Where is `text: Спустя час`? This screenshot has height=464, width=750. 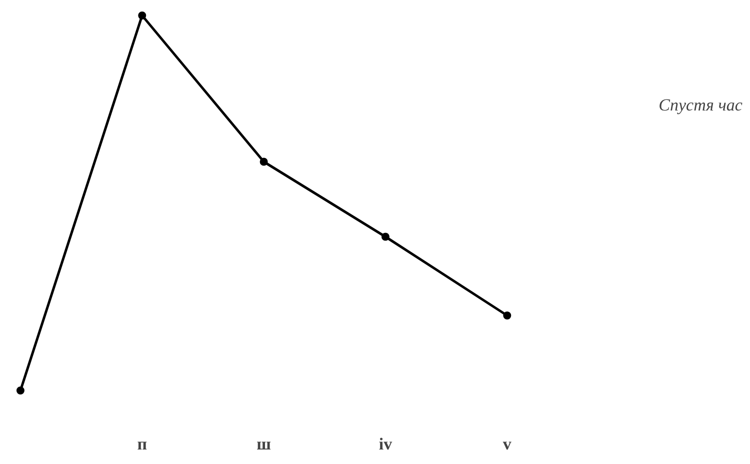
text: Спустя час is located at coordinates (700, 105).